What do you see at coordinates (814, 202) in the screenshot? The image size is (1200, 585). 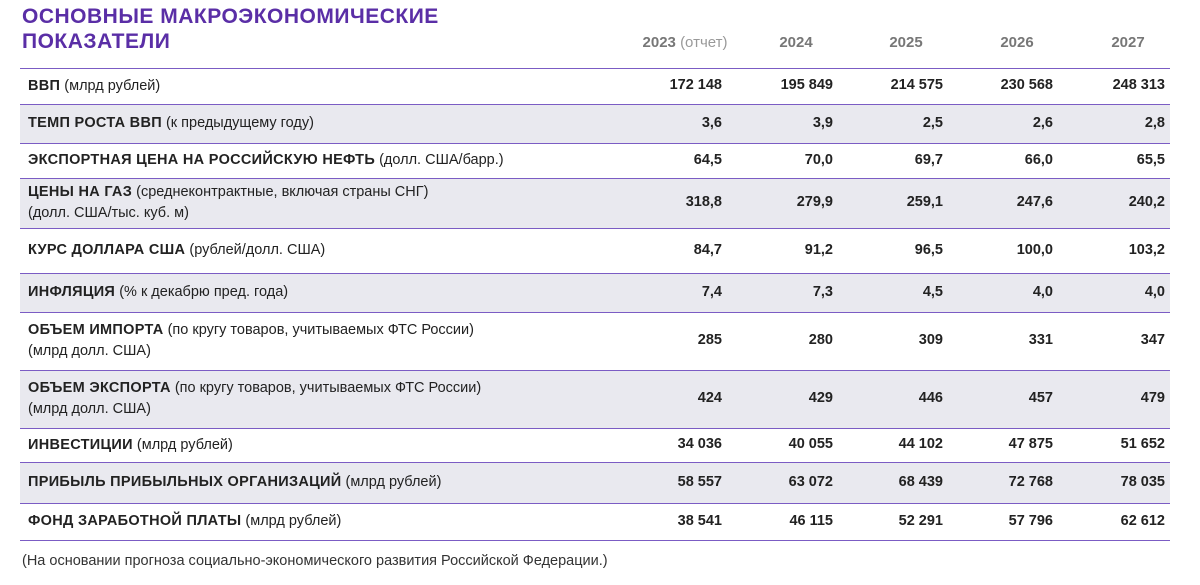 I see `cell-value: 279,9` at bounding box center [814, 202].